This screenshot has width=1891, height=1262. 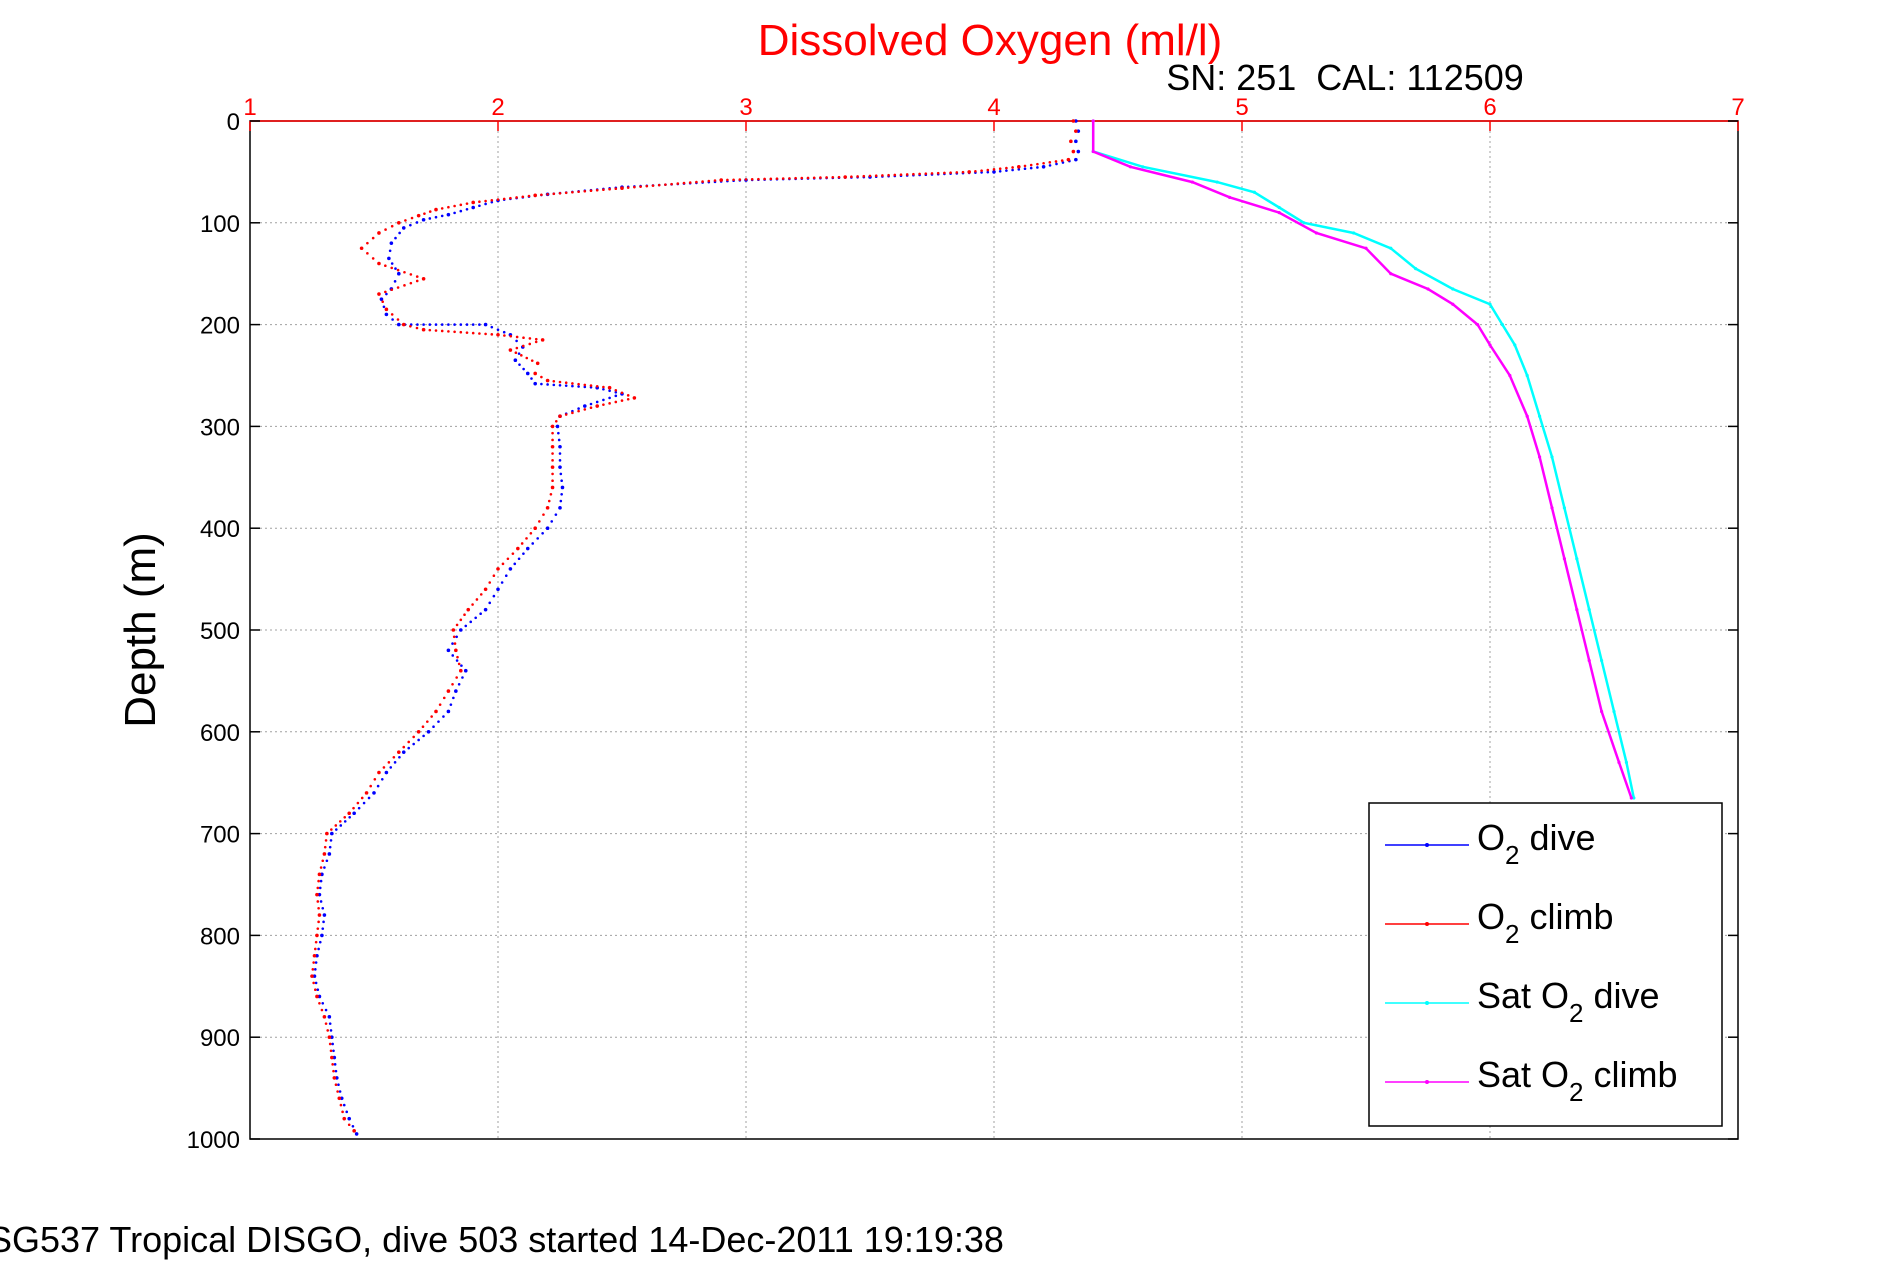 I want to click on x-tick-label: 5, so click(x=1241, y=107).